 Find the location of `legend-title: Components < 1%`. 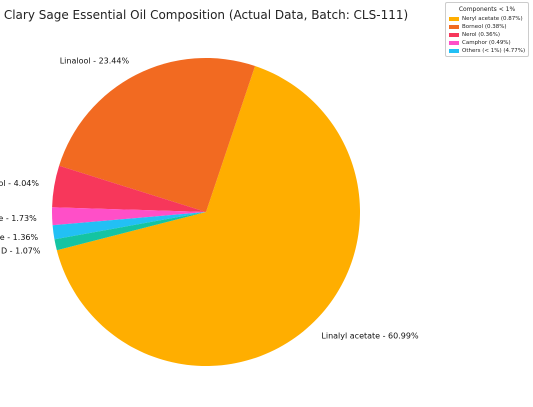

legend-title: Components < 1% is located at coordinates (487, 9).